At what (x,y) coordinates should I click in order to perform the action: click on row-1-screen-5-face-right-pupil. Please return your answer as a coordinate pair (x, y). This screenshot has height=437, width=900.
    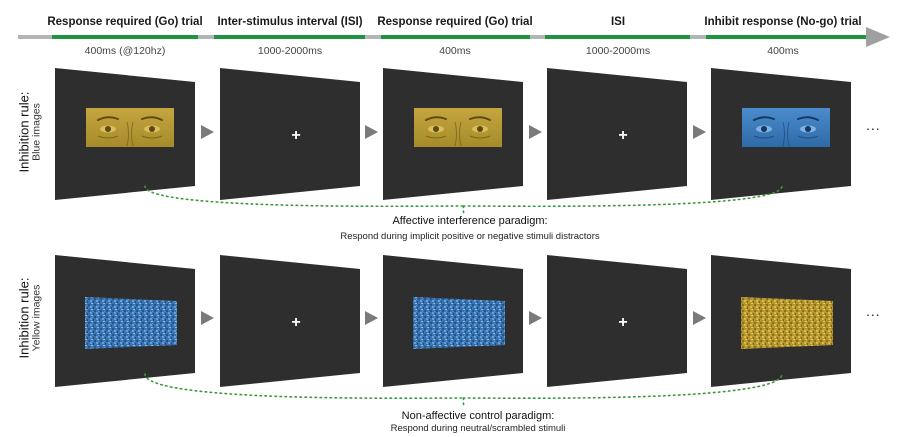
    Looking at the image, I should click on (808, 129).